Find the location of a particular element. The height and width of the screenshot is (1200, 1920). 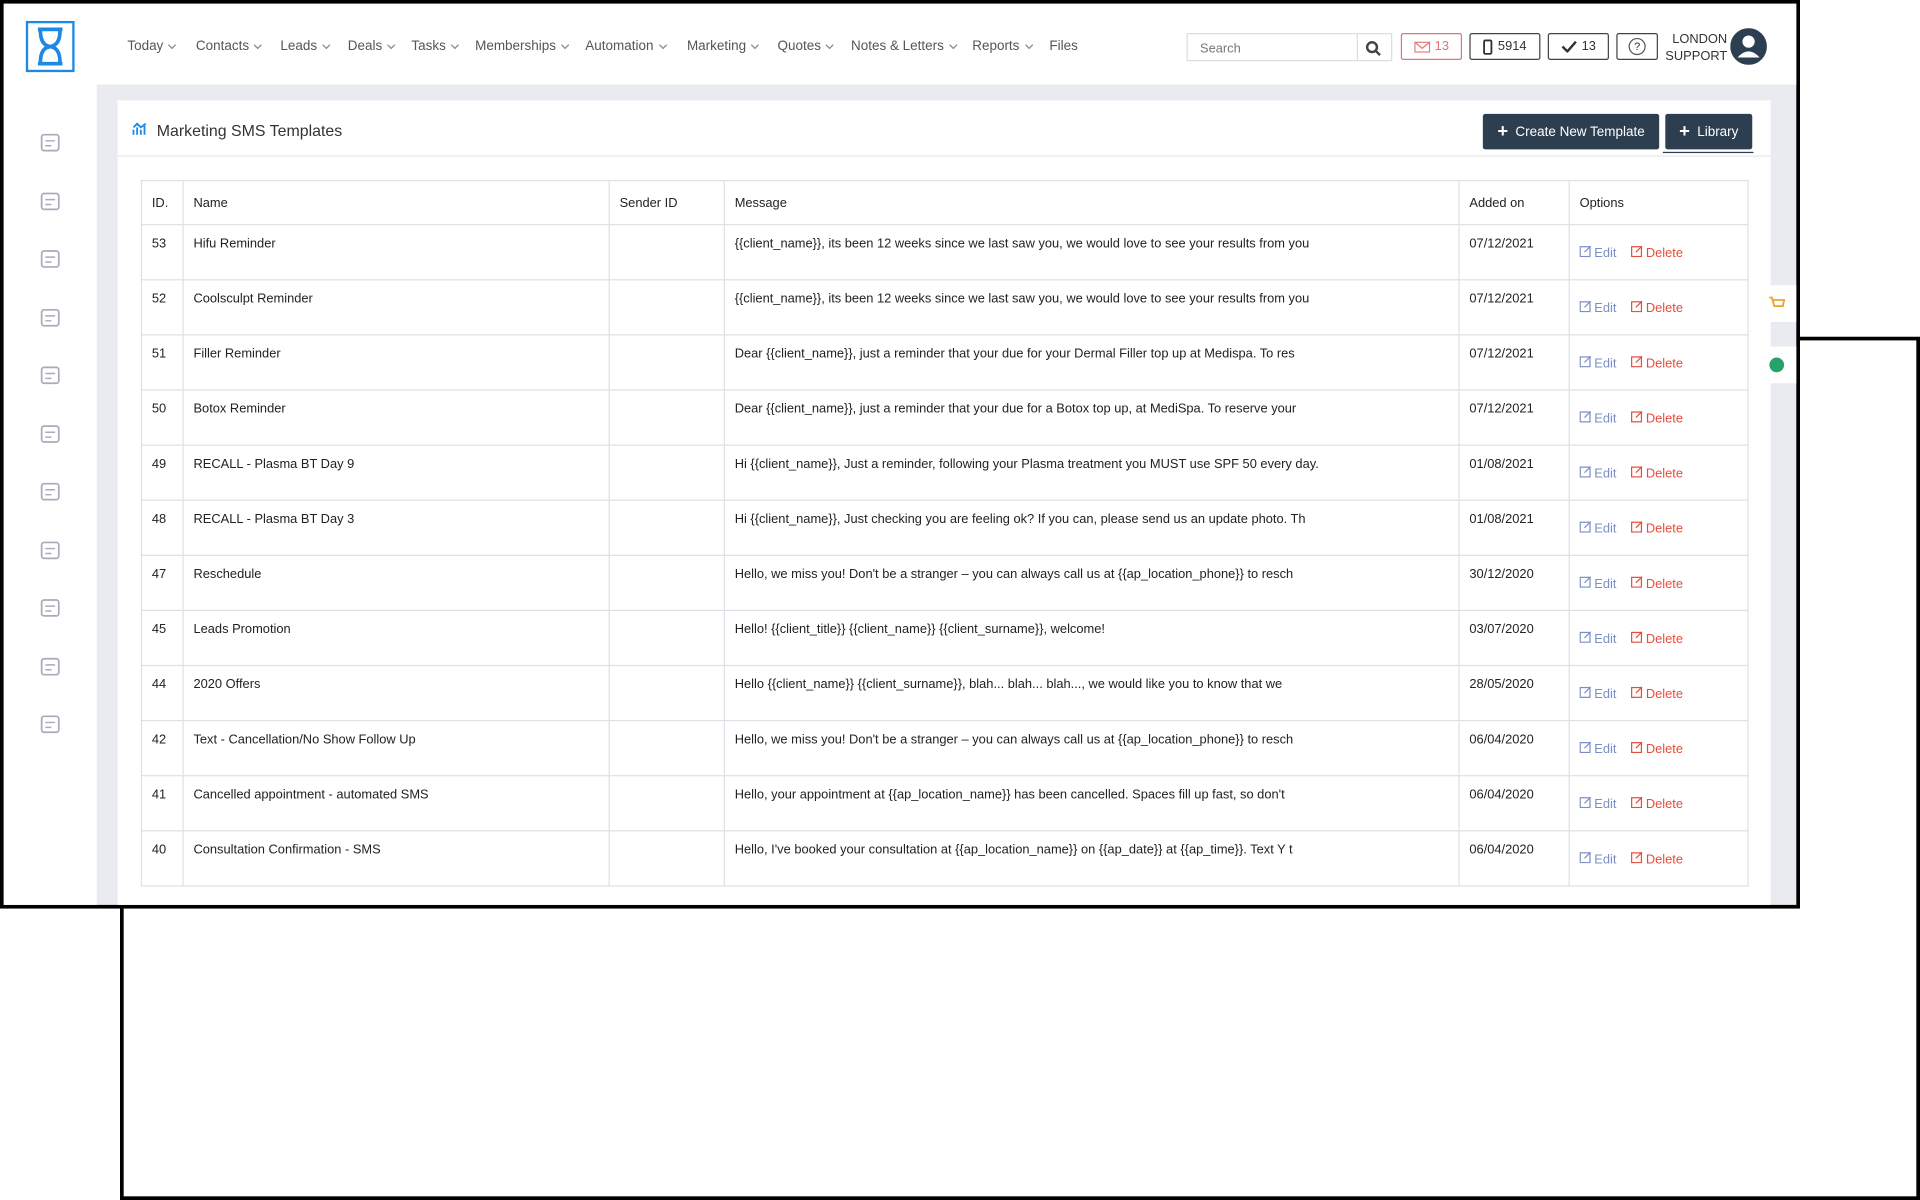

nav-item: Automation is located at coordinates (626, 46).